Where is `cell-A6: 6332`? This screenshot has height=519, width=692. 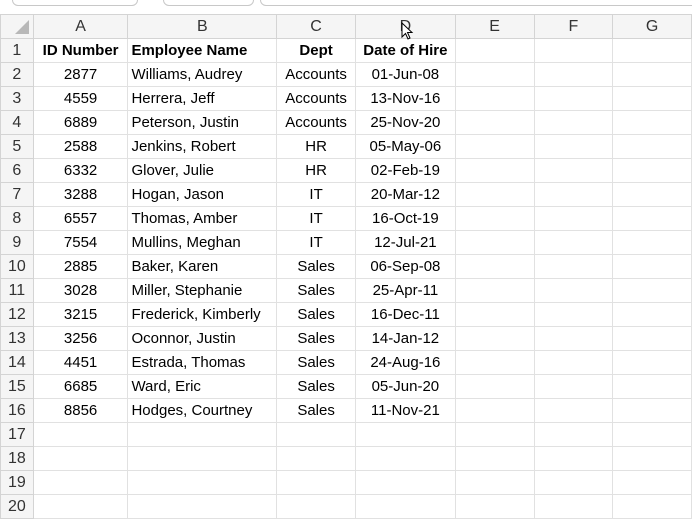
cell-A6: 6332 is located at coordinates (80, 170).